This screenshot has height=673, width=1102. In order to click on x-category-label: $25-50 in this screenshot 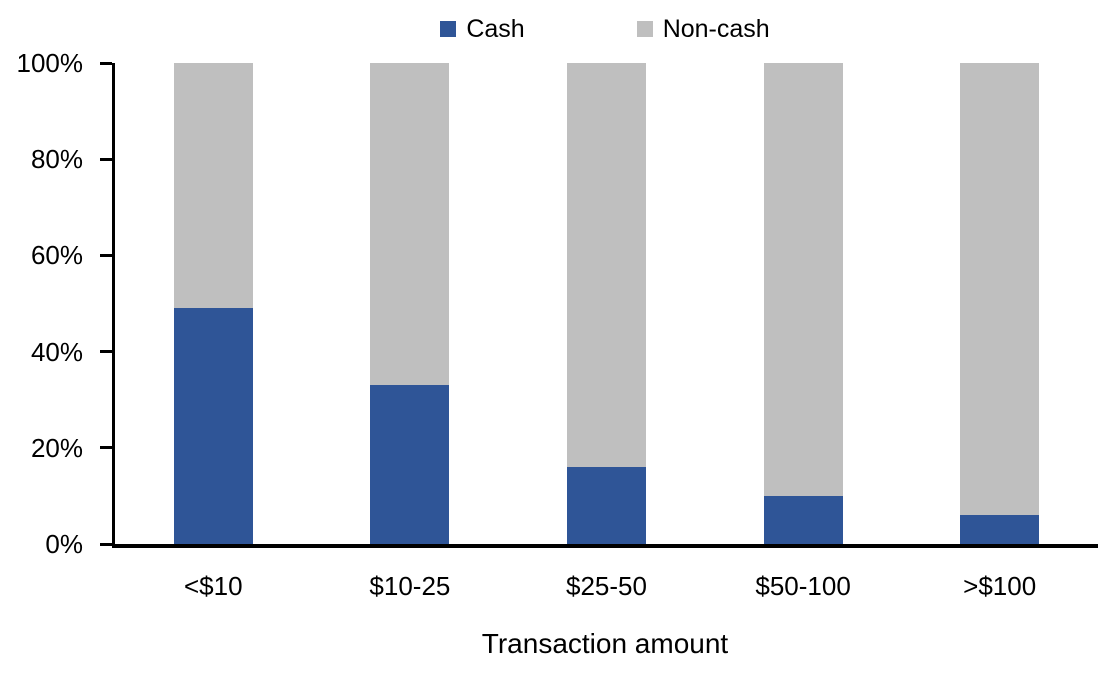, I will do `click(606, 586)`.